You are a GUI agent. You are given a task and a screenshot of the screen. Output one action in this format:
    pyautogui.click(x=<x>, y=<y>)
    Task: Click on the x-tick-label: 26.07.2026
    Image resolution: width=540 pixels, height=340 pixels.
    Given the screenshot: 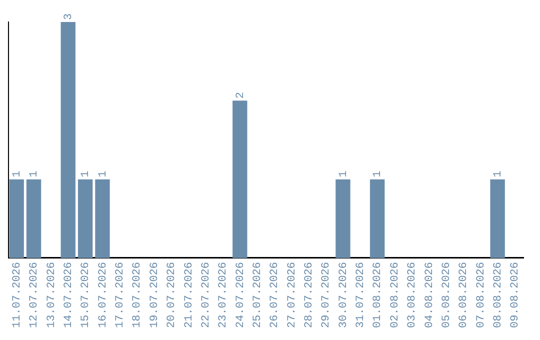 What is the action you would take?
    pyautogui.click(x=275, y=295)
    